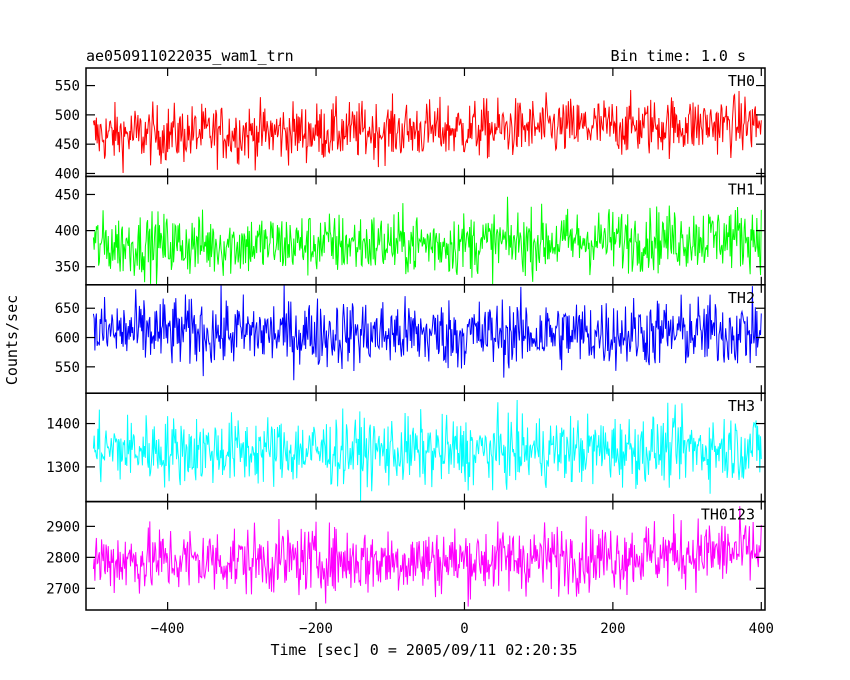 The height and width of the screenshot is (680, 850). What do you see at coordinates (427, 451) in the screenshot?
I see `series-line-th3` at bounding box center [427, 451].